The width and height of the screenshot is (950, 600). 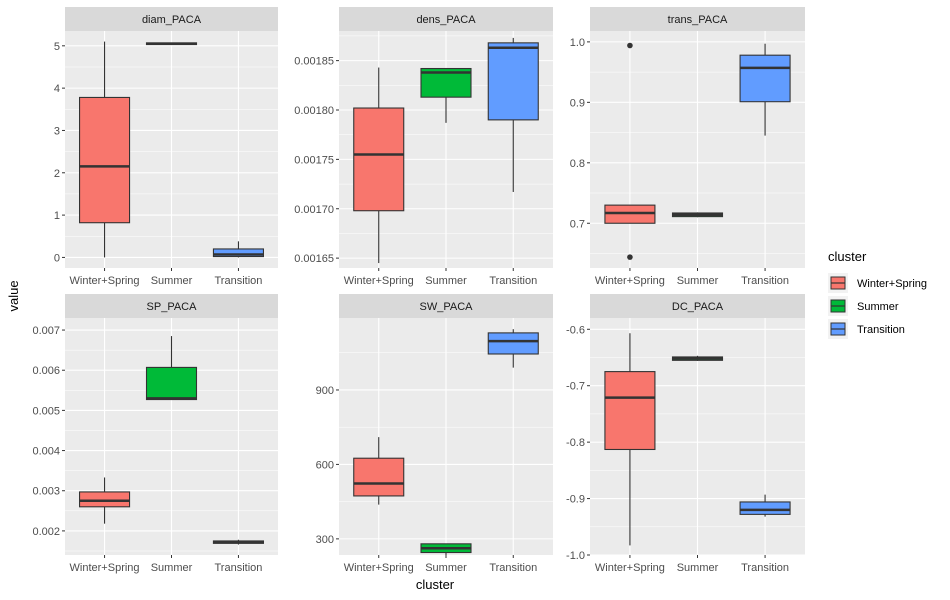 What do you see at coordinates (314, 259) in the screenshot?
I see `y-tick-label: 0.00165` at bounding box center [314, 259].